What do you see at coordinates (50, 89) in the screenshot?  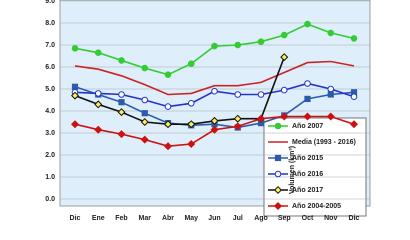 I see `y-tick-label: 5.0` at bounding box center [50, 89].